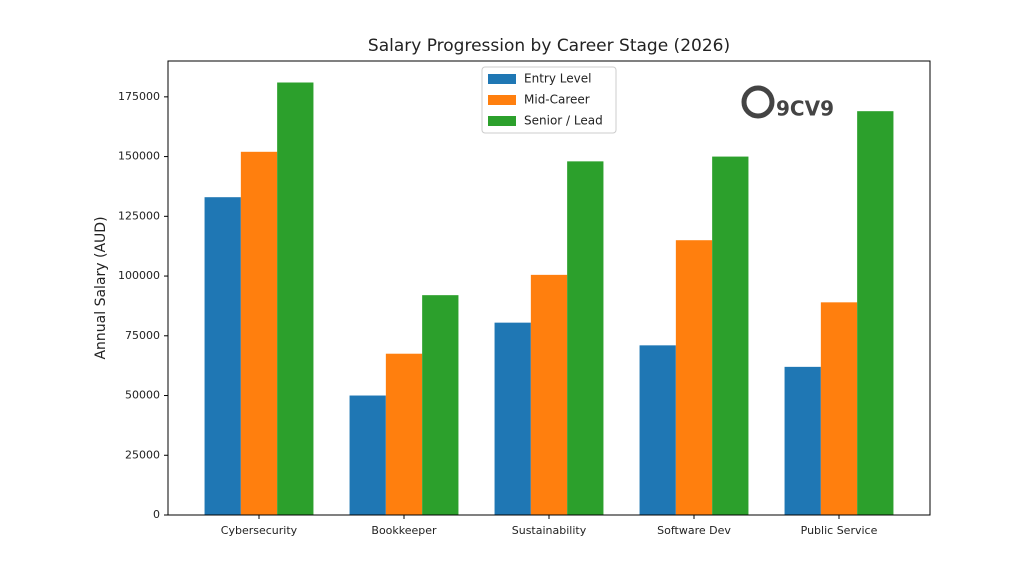  Describe the element at coordinates (139, 96) in the screenshot. I see `y-tick-label: 175000` at that location.